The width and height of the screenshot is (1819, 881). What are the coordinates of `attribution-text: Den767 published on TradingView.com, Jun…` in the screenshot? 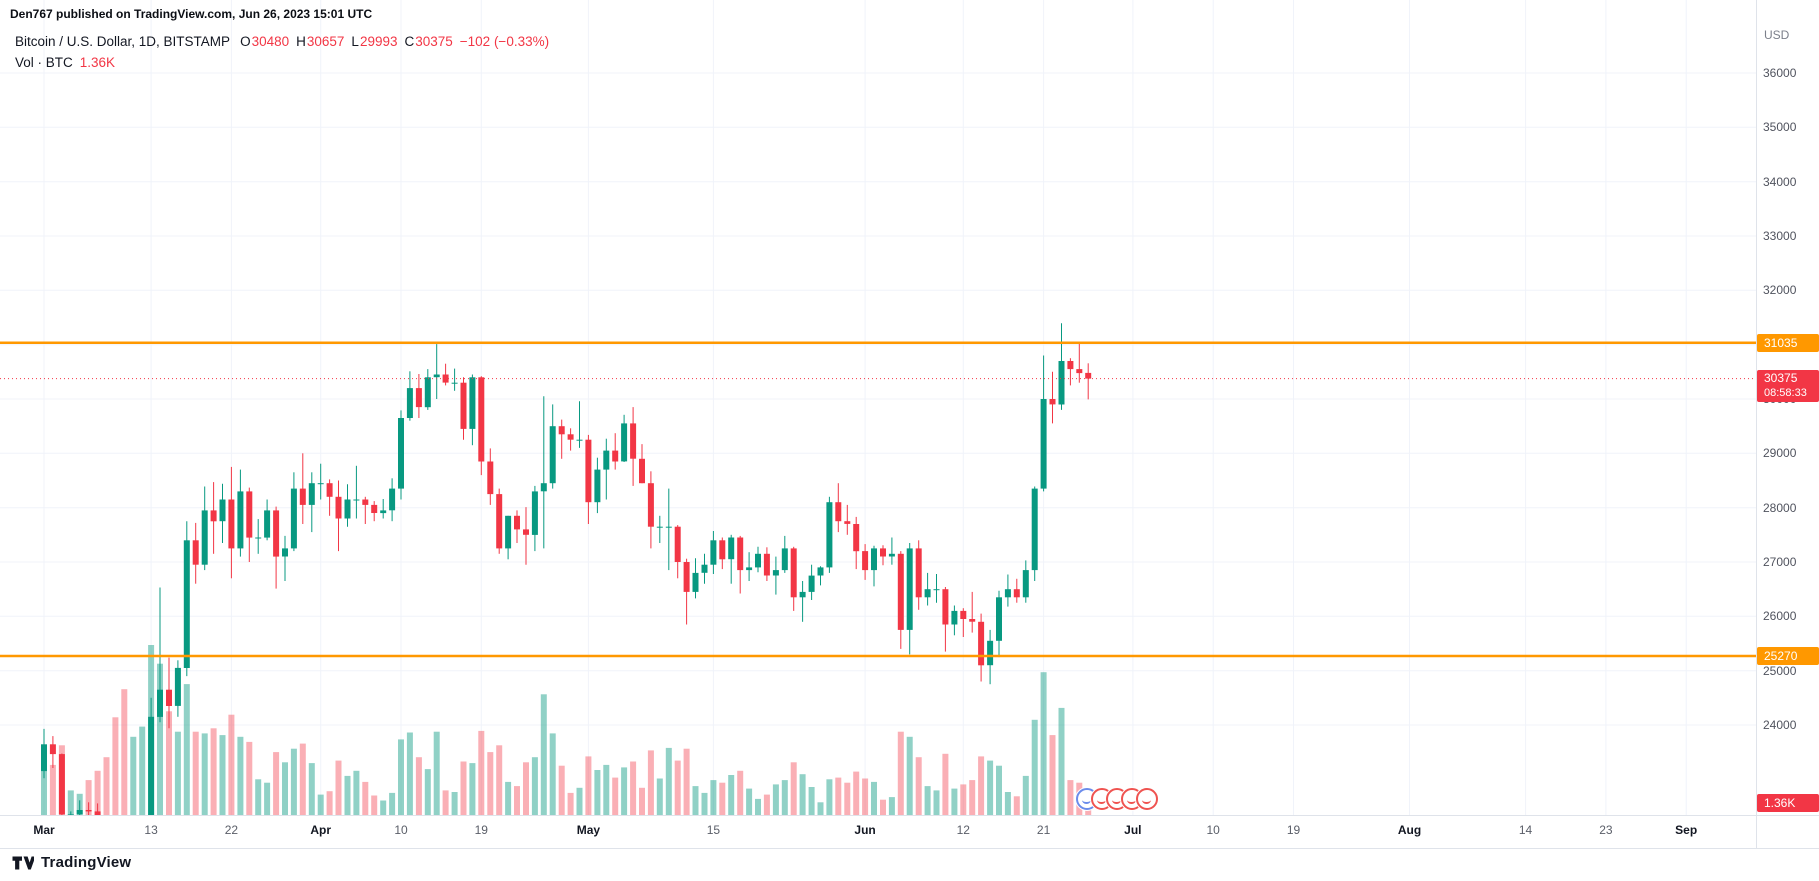 It's located at (191, 14).